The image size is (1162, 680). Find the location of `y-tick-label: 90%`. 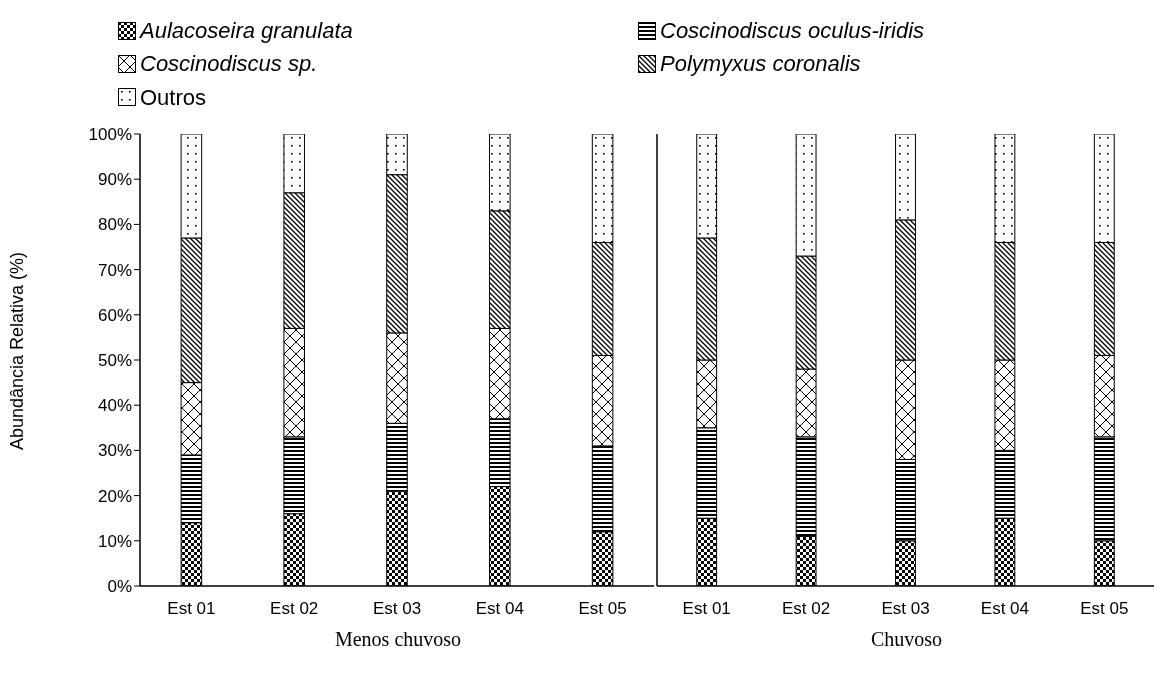

y-tick-label: 90% is located at coordinates (114, 180).